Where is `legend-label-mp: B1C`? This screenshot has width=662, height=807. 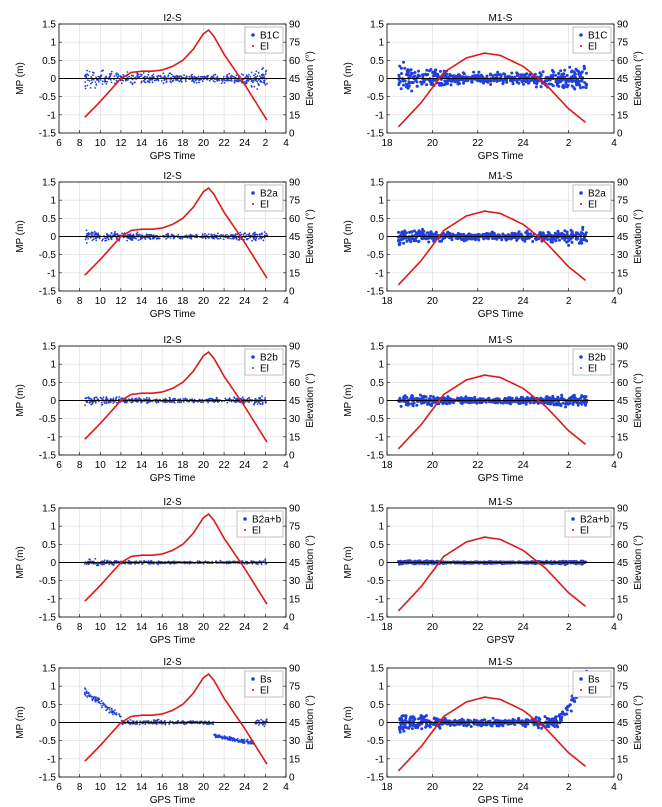
legend-label-mp: B1C is located at coordinates (597, 36).